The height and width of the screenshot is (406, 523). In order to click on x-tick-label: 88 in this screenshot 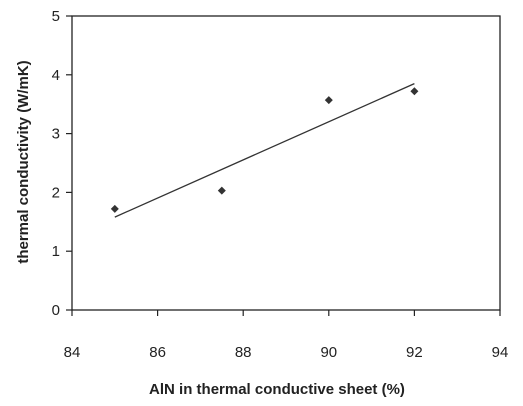, I will do `click(243, 352)`.